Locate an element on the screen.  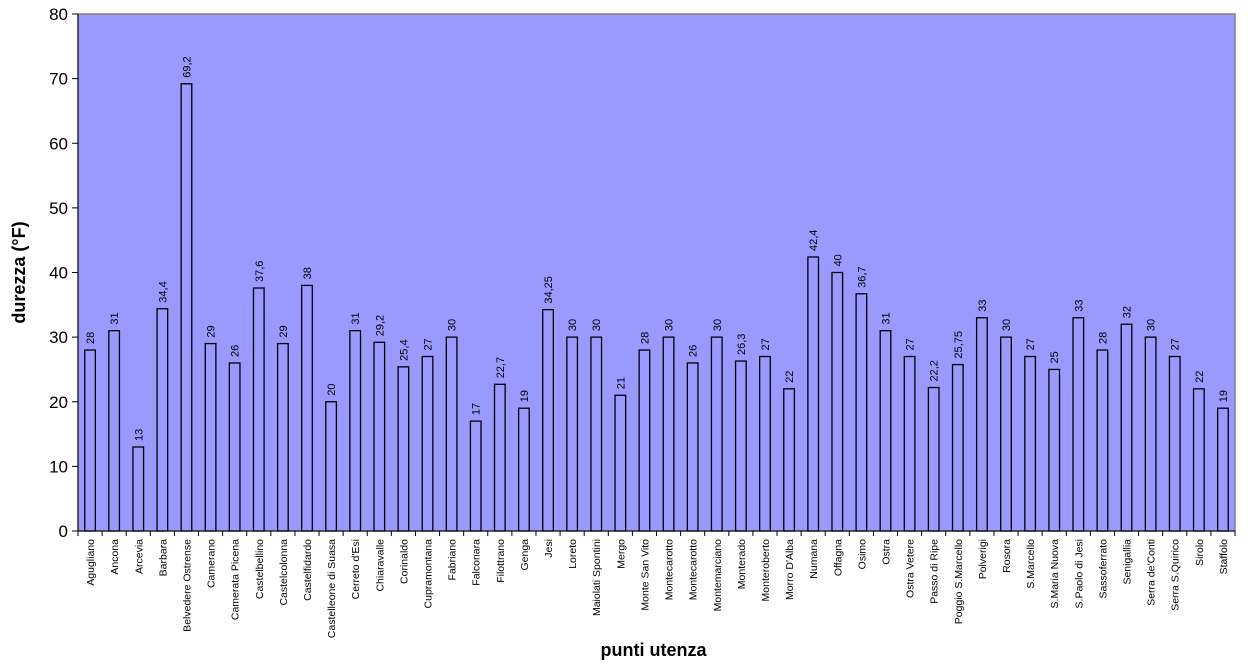
y-tick-label: 10 is located at coordinates (58, 466).